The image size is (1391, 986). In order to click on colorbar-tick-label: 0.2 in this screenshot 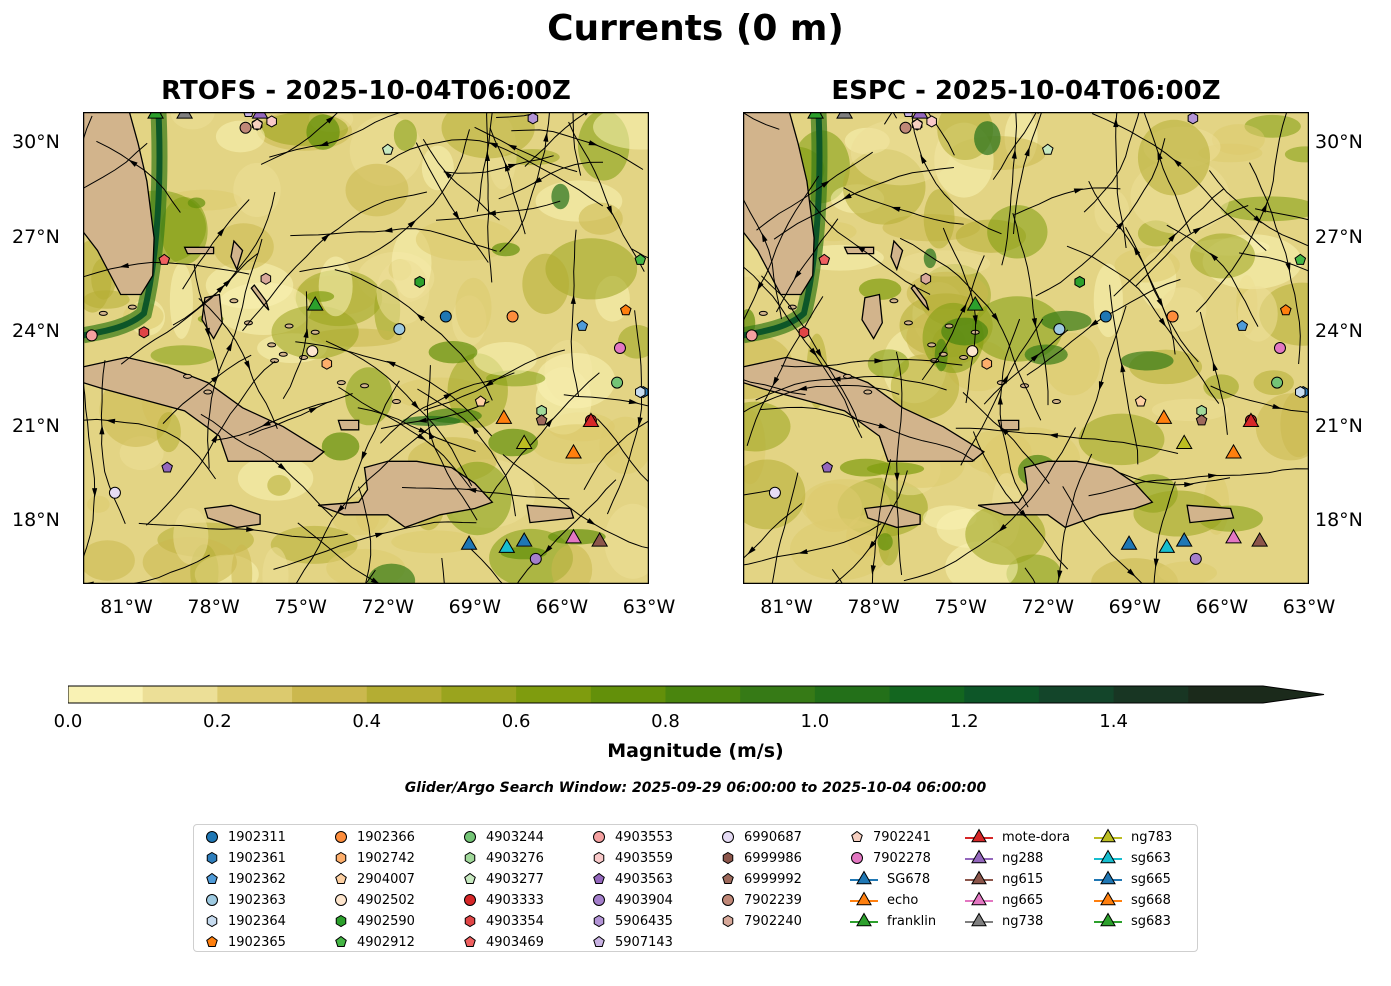, I will do `click(217, 721)`.